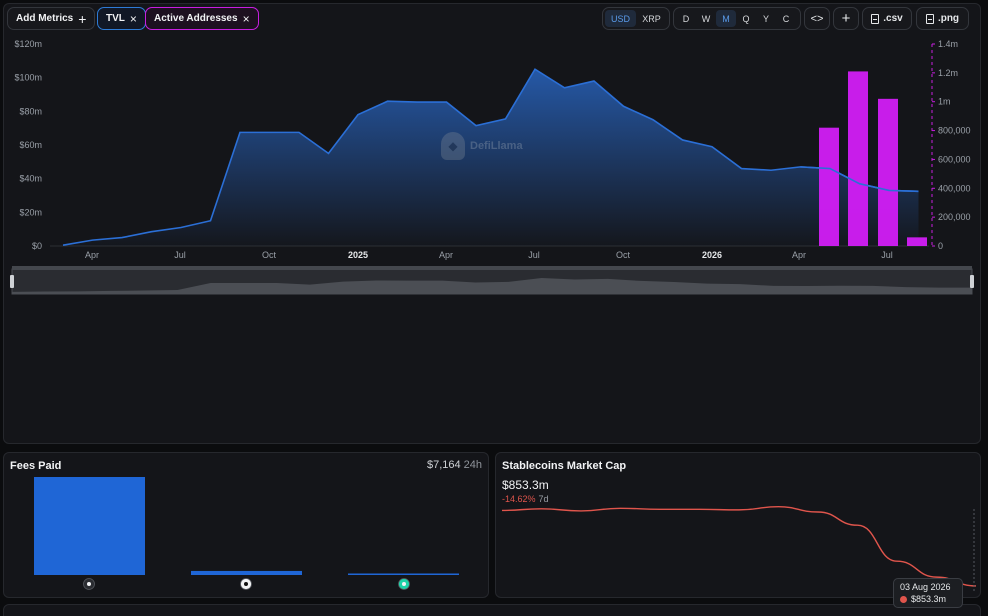  What do you see at coordinates (903, 599) in the screenshot?
I see `tooltip-dot-icon` at bounding box center [903, 599].